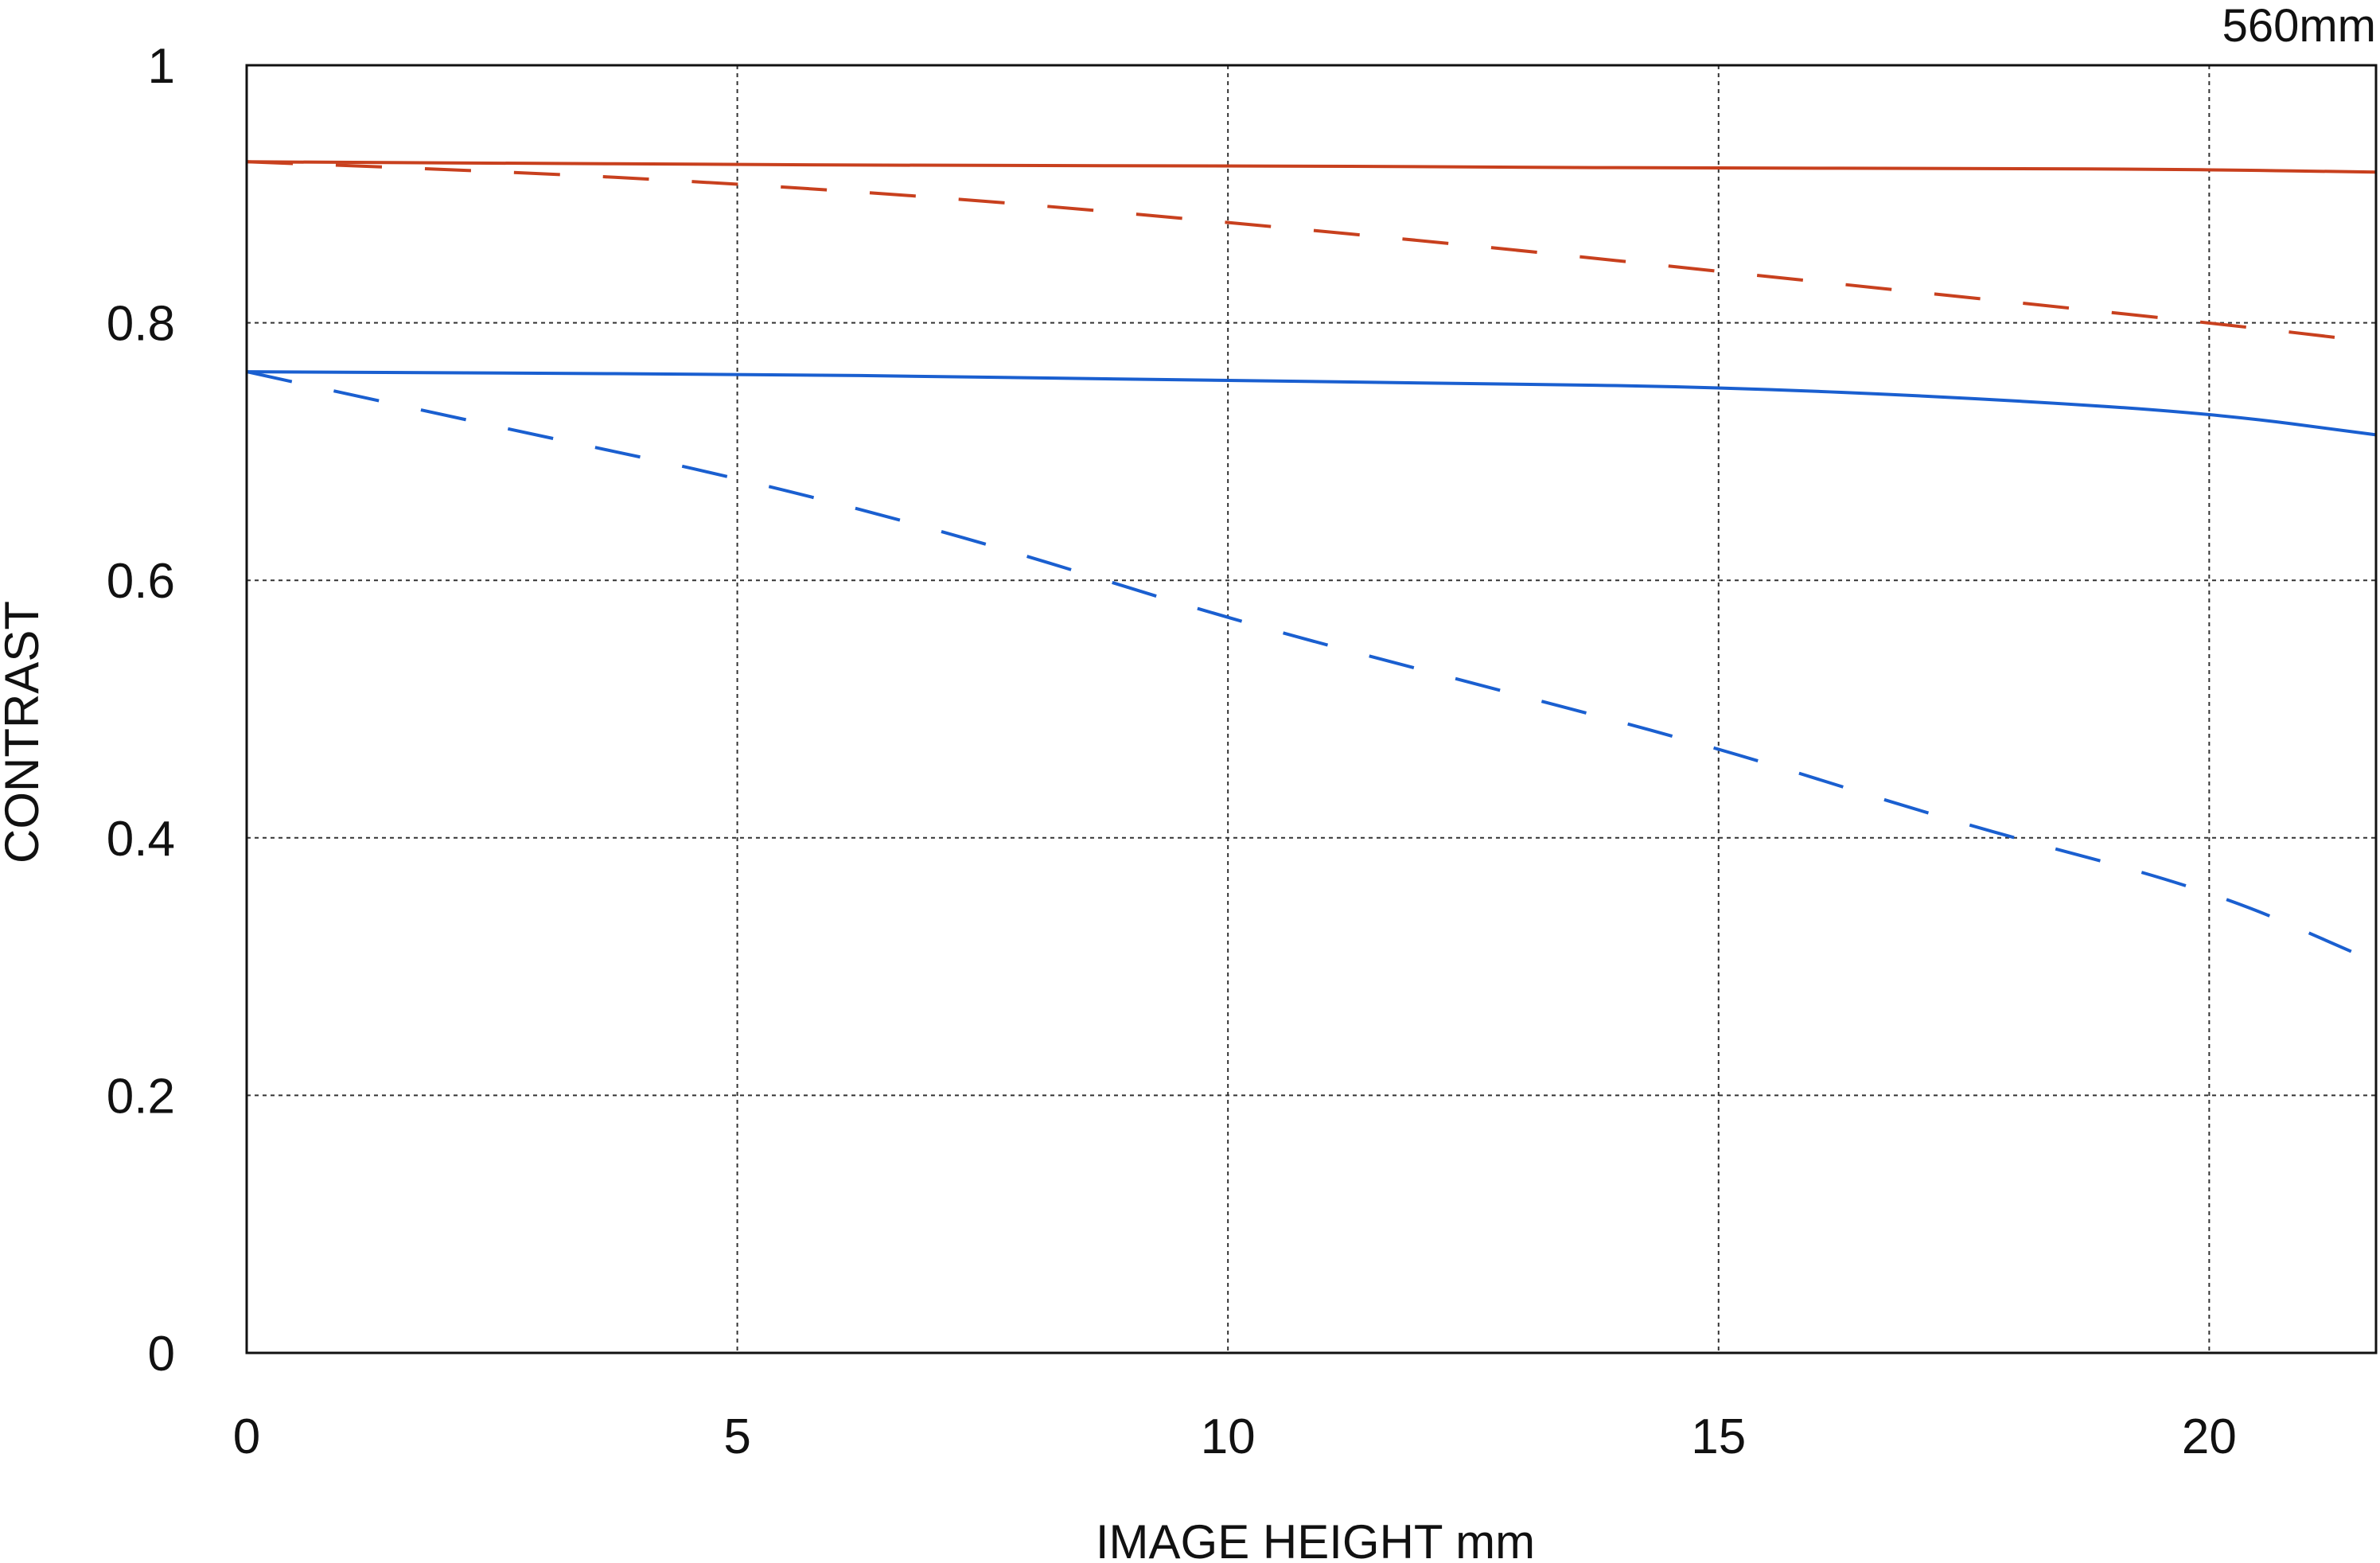 The height and width of the screenshot is (1563, 2380). Describe the element at coordinates (141, 1096) in the screenshot. I see `y-tick-label: 0.2` at that location.